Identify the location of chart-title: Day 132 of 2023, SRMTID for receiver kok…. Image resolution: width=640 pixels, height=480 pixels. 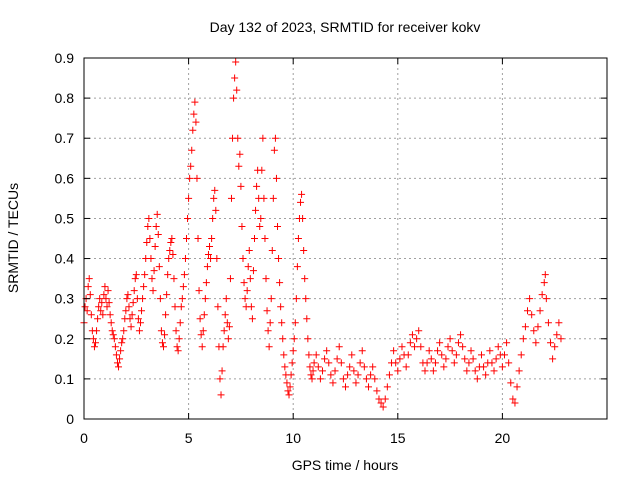
(345, 27).